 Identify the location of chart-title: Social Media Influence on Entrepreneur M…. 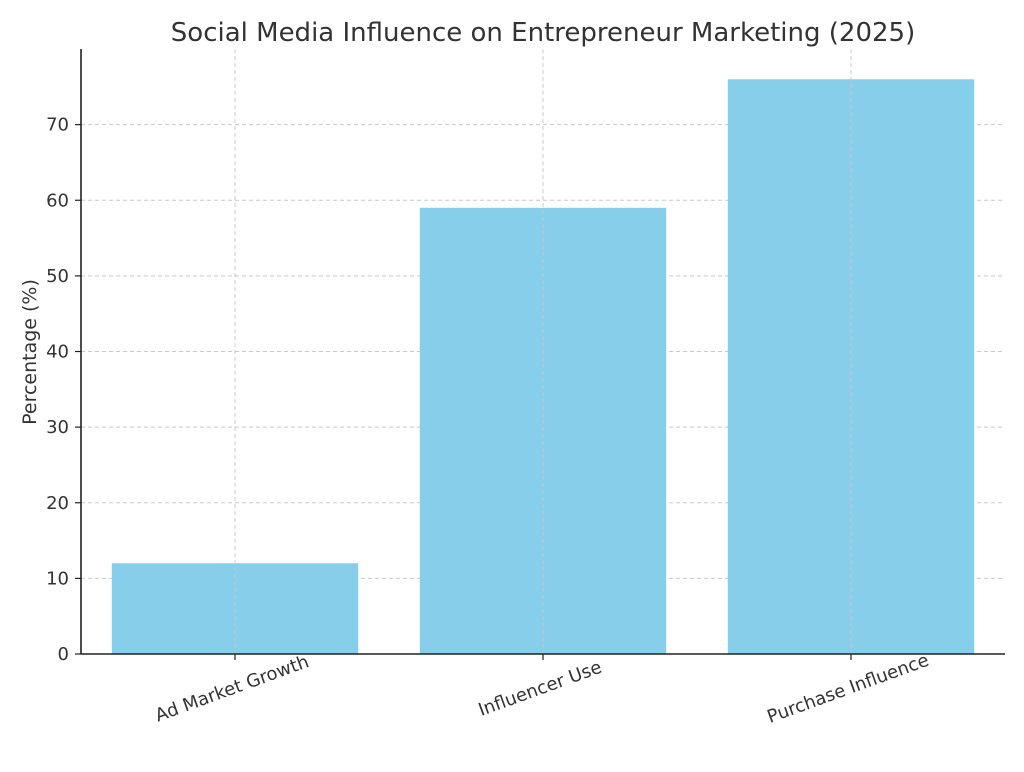
(543, 33).